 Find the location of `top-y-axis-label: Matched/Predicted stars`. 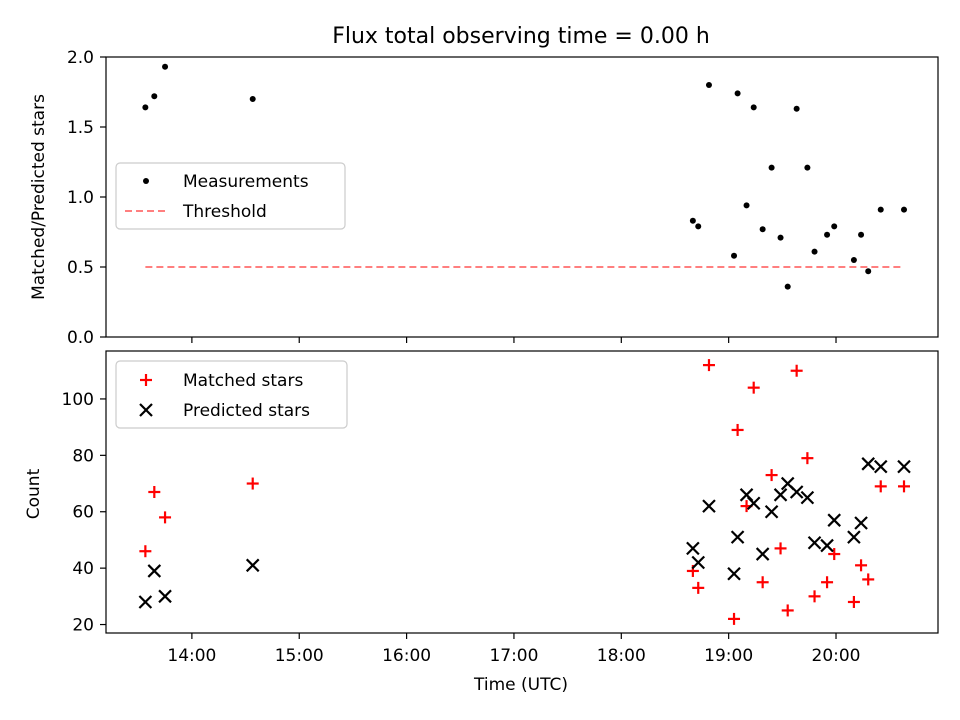

top-y-axis-label: Matched/Predicted stars is located at coordinates (39, 197).